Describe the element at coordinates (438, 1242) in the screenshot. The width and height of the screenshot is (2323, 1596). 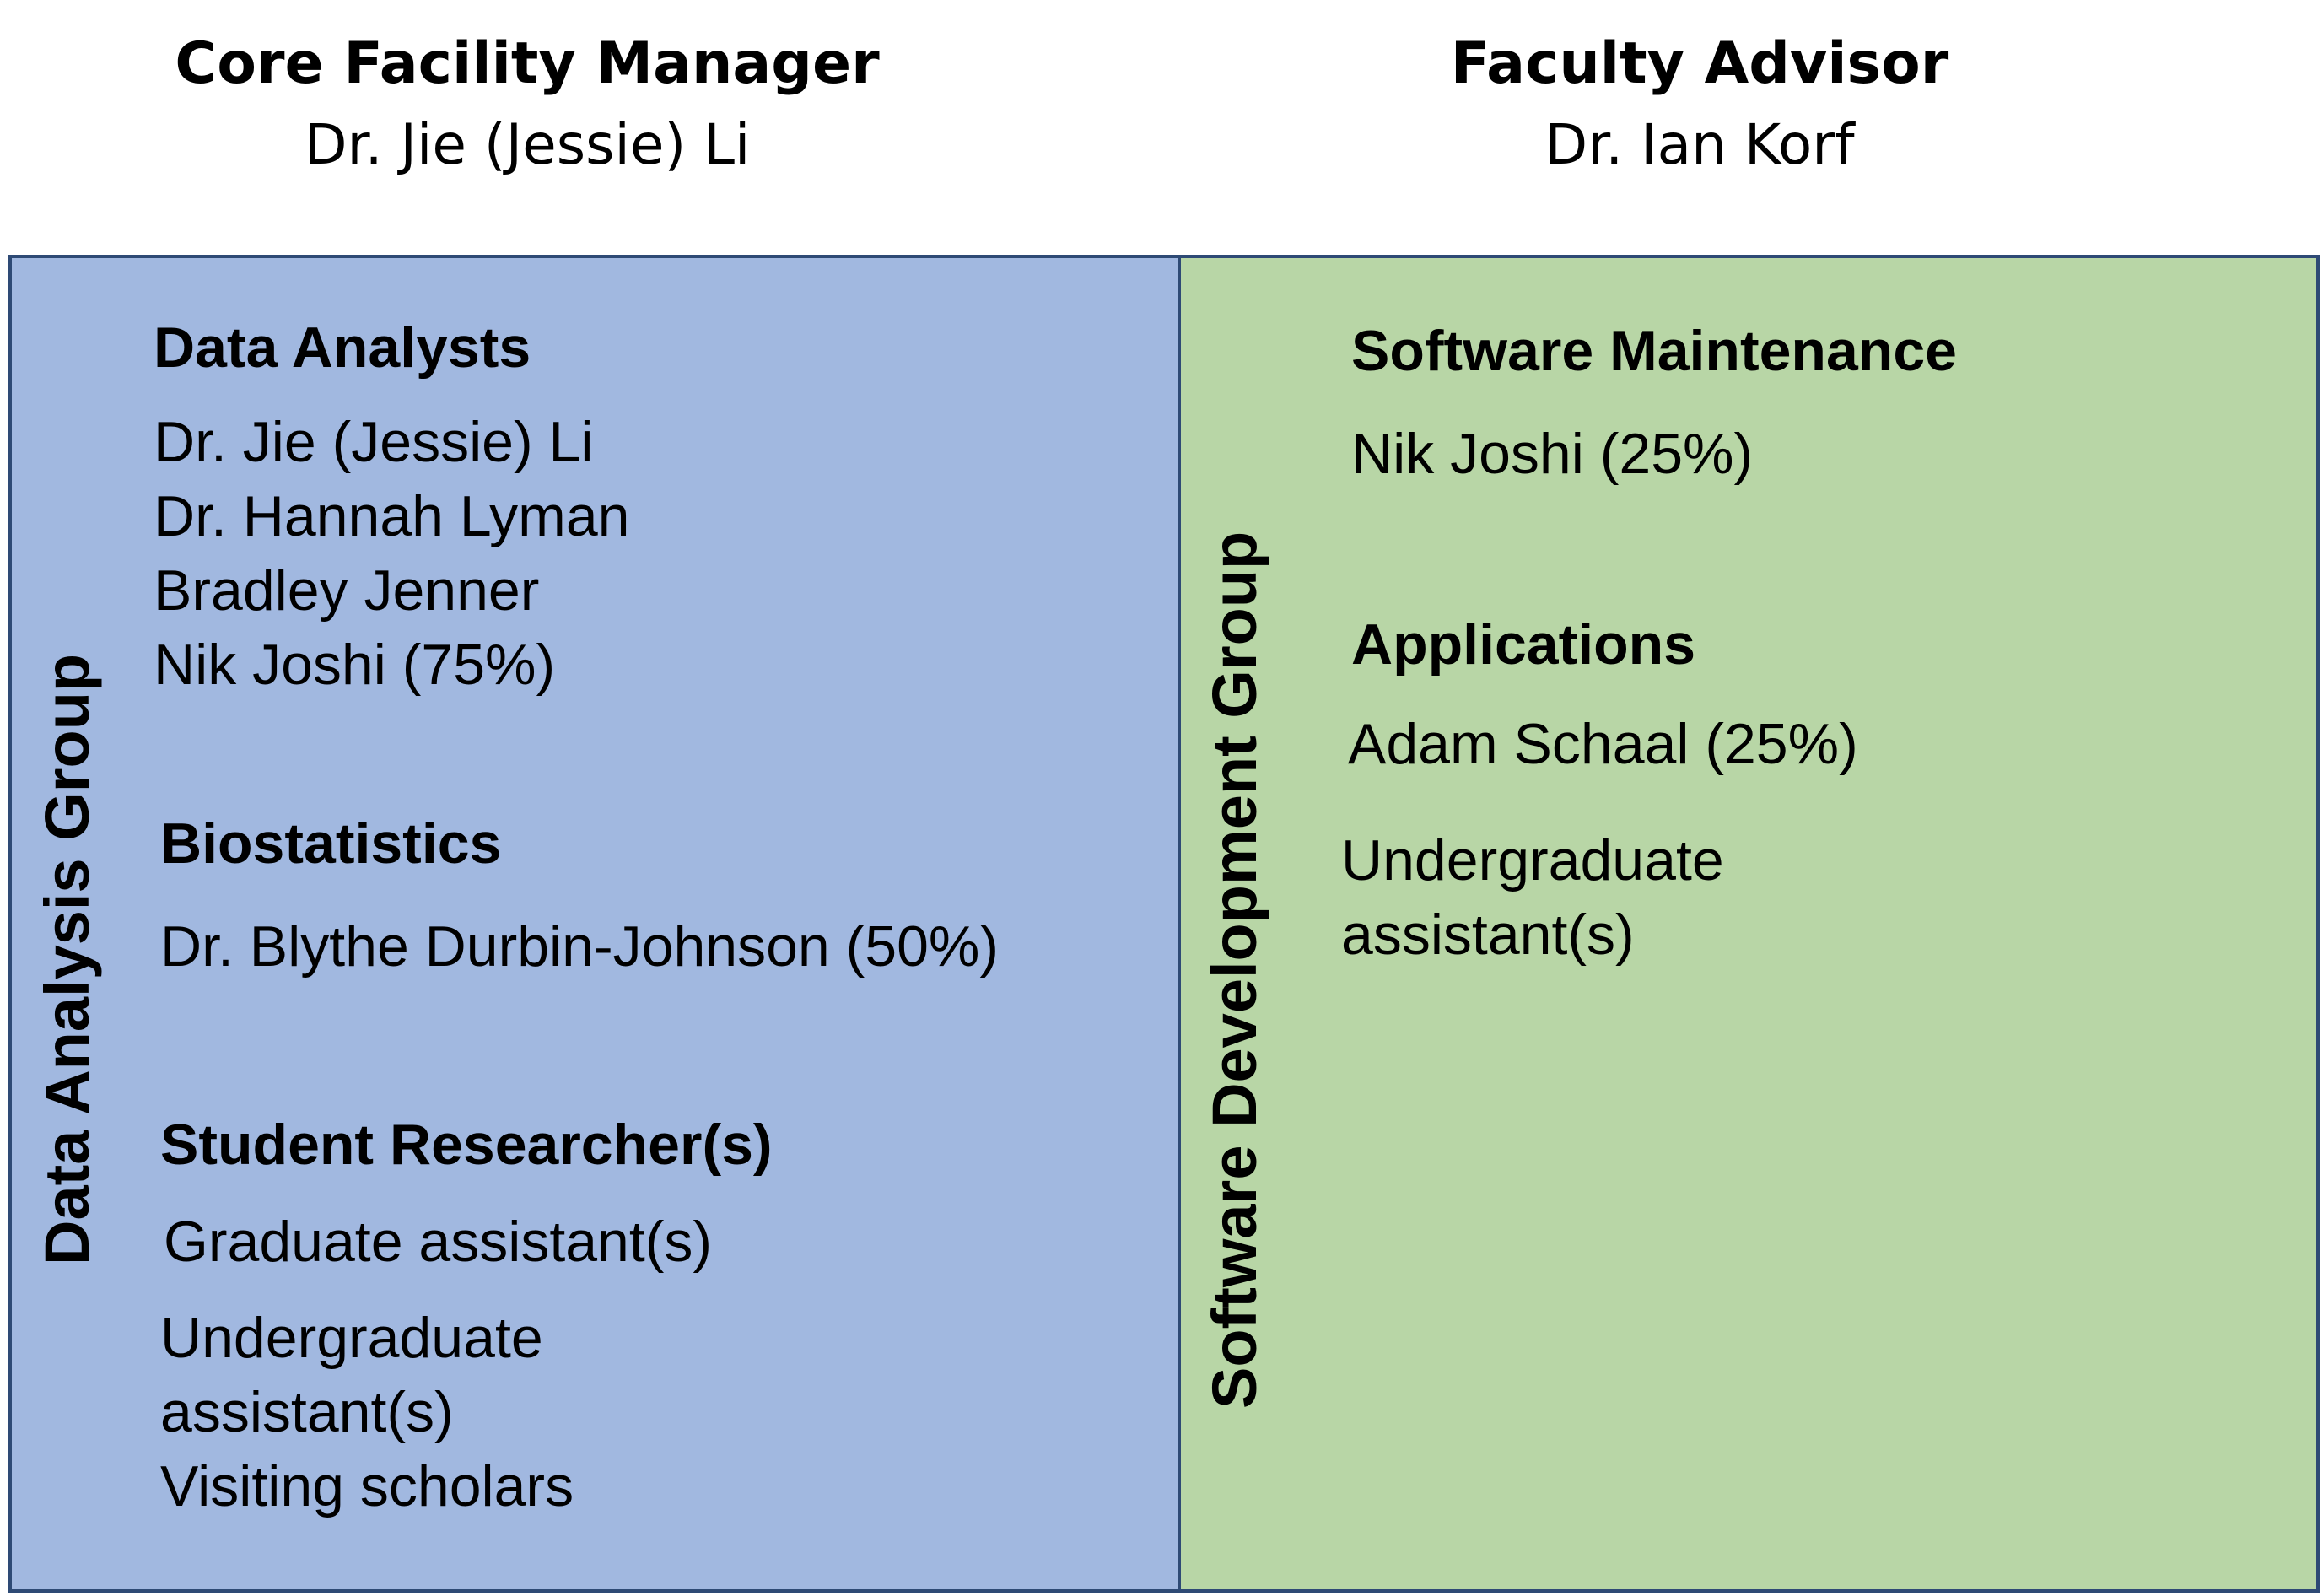
I see `graduate-assistants: Graduate assistant(s)` at that location.